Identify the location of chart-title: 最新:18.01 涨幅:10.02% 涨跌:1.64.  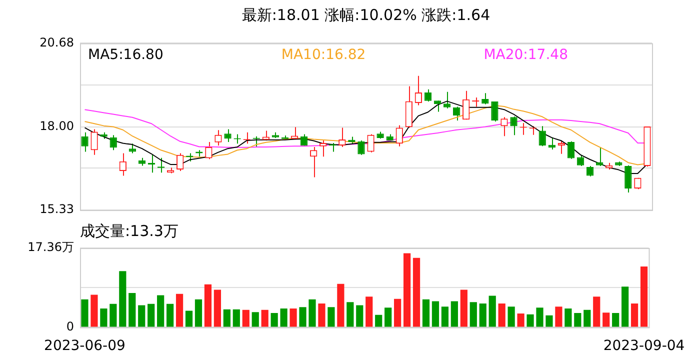
(366, 15).